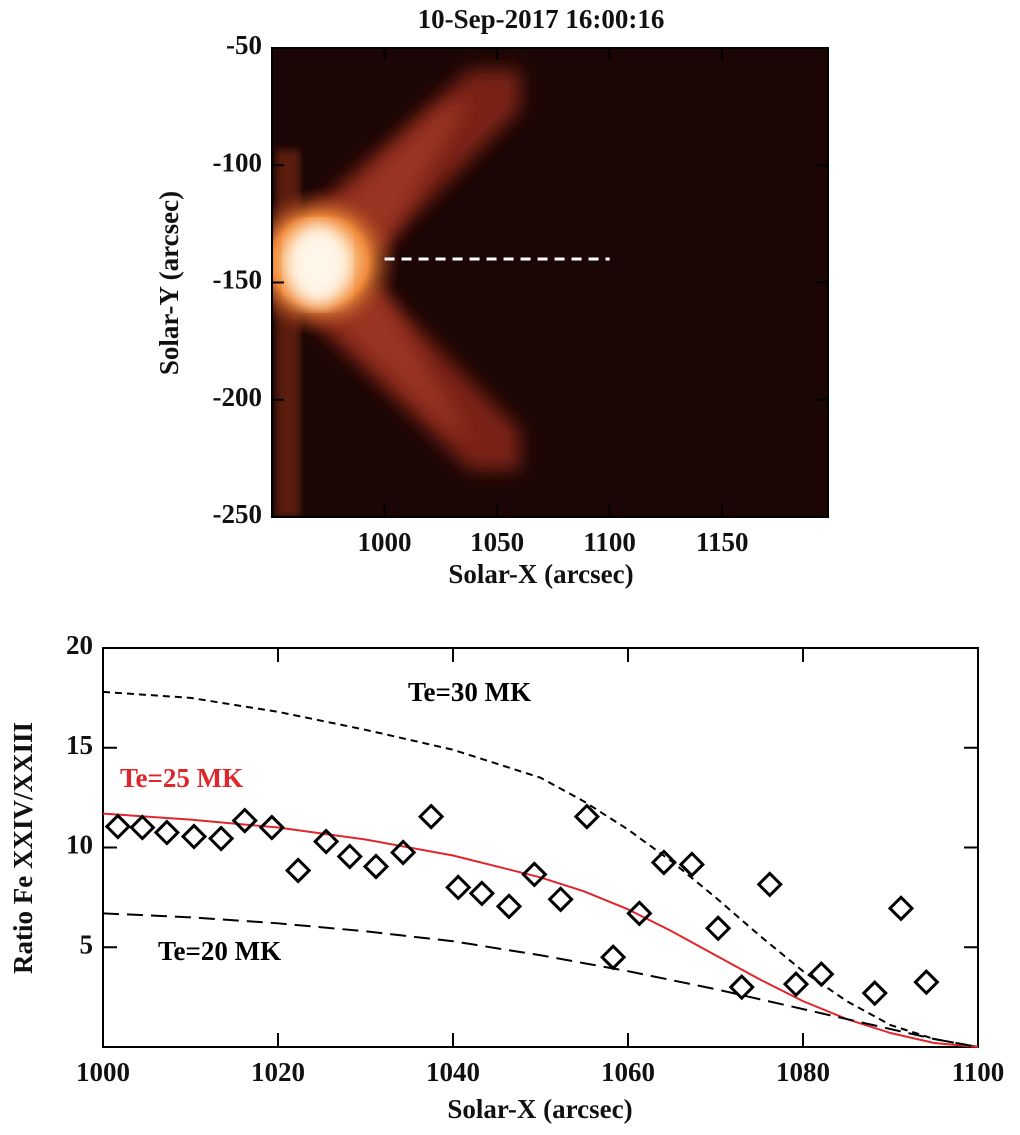  I want to click on y-tick-label: -100, so click(238, 162).